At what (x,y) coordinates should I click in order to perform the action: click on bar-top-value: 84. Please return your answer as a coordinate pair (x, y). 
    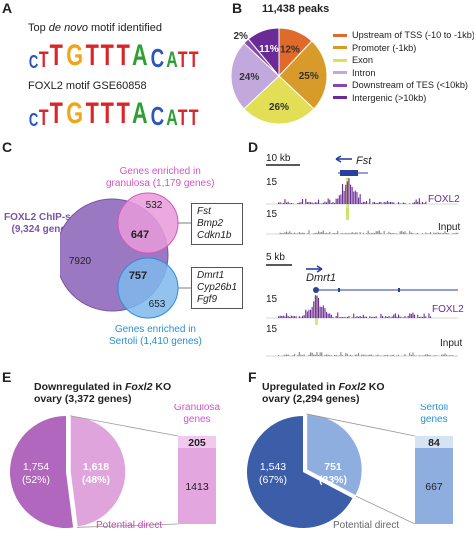
    Looking at the image, I should click on (434, 443).